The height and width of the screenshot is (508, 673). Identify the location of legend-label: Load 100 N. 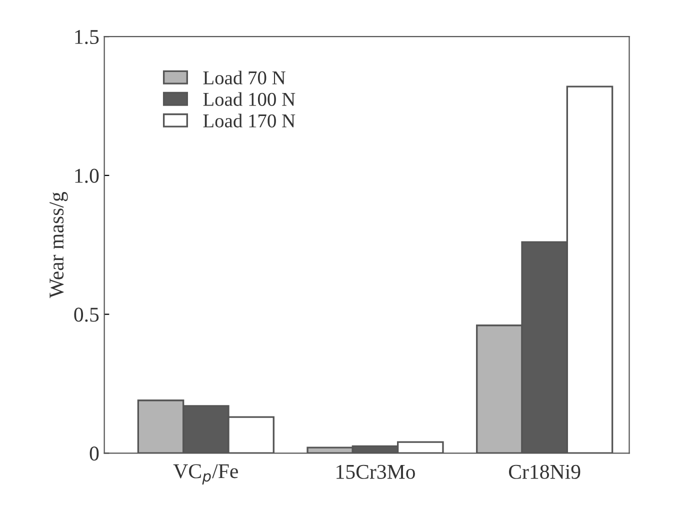
(249, 99).